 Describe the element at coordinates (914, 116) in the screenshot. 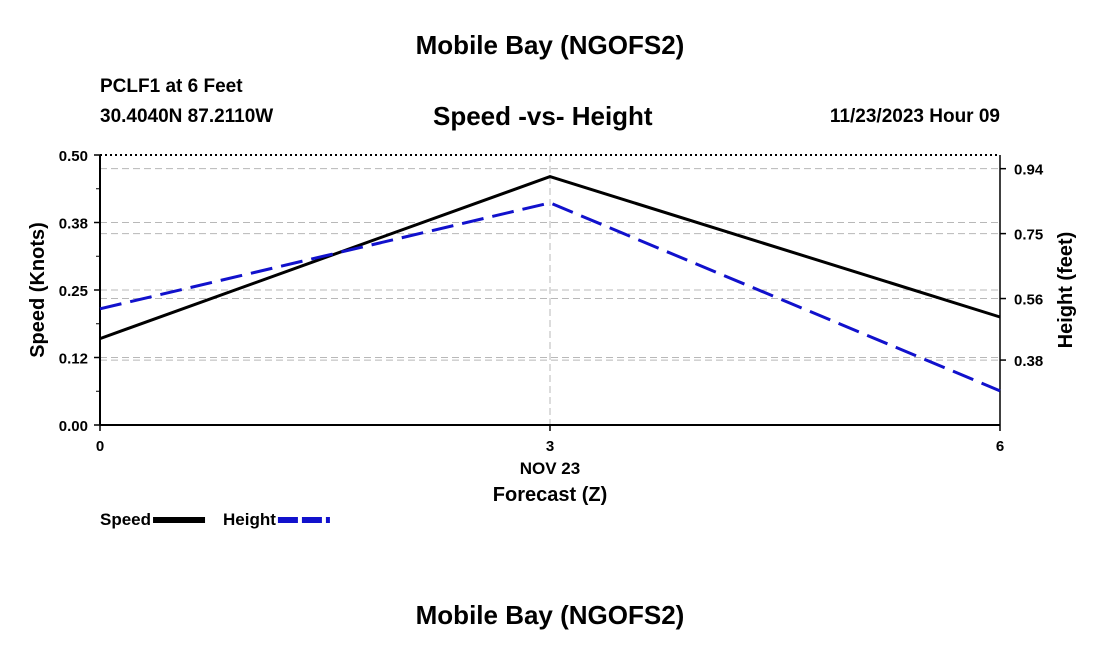

I see `forecast-datetime: 11/23/2023 Hour 09` at that location.